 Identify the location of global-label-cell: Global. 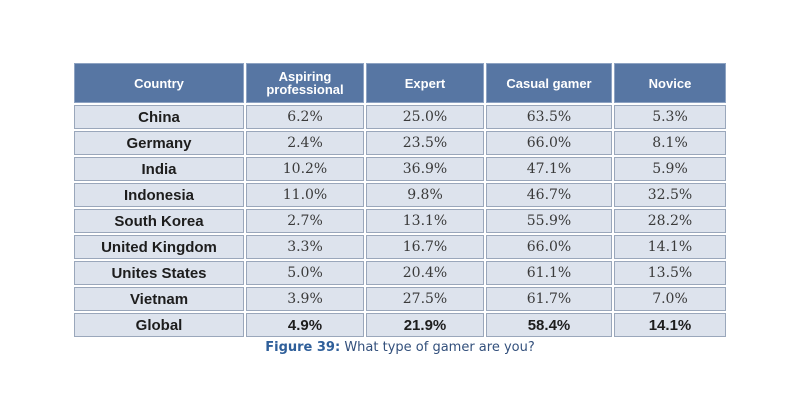
(159, 325).